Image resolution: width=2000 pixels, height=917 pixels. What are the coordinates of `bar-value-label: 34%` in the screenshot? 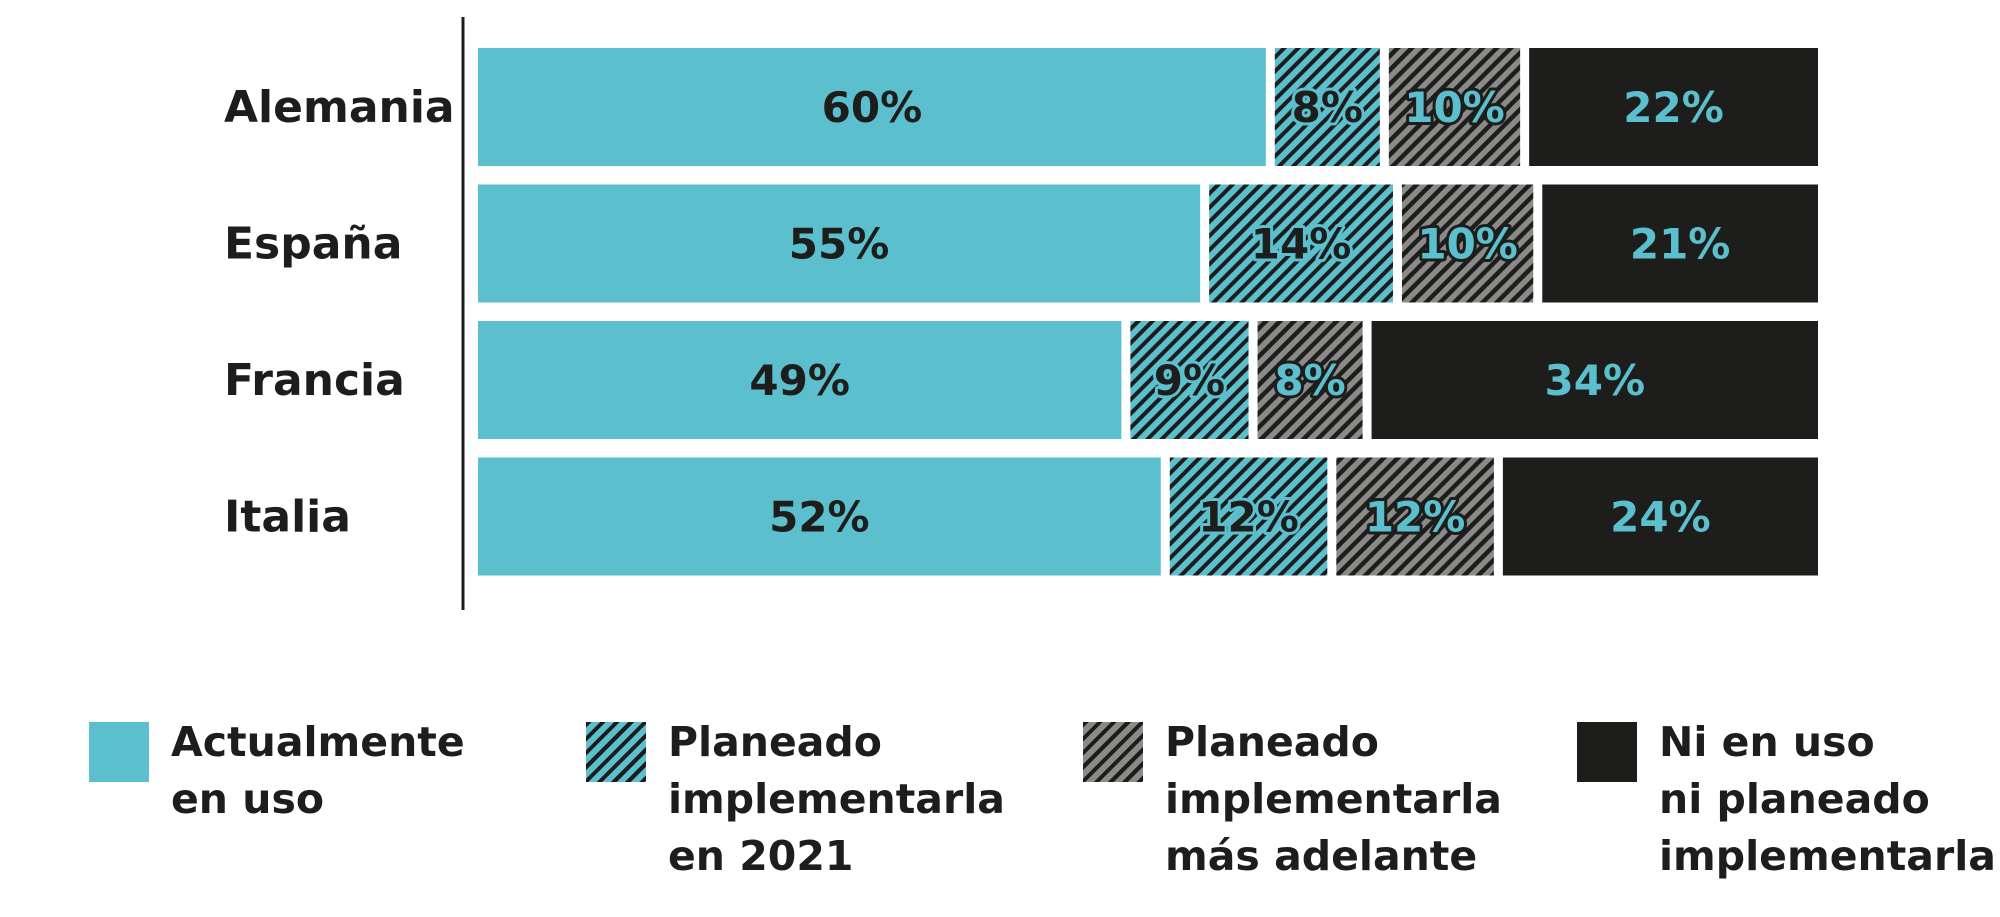 It's located at (1595, 380).